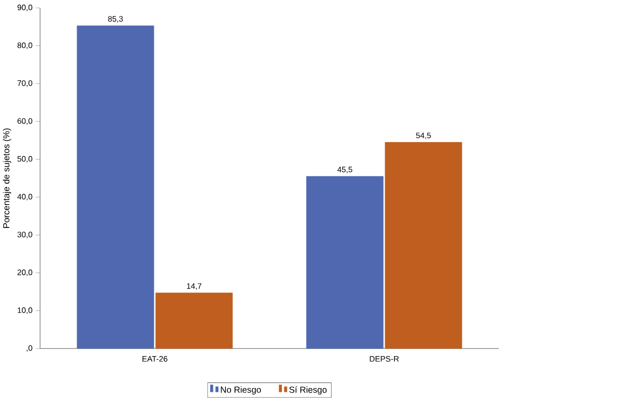 This screenshot has width=618, height=398. I want to click on legend-label: Sí Riesgo, so click(308, 390).